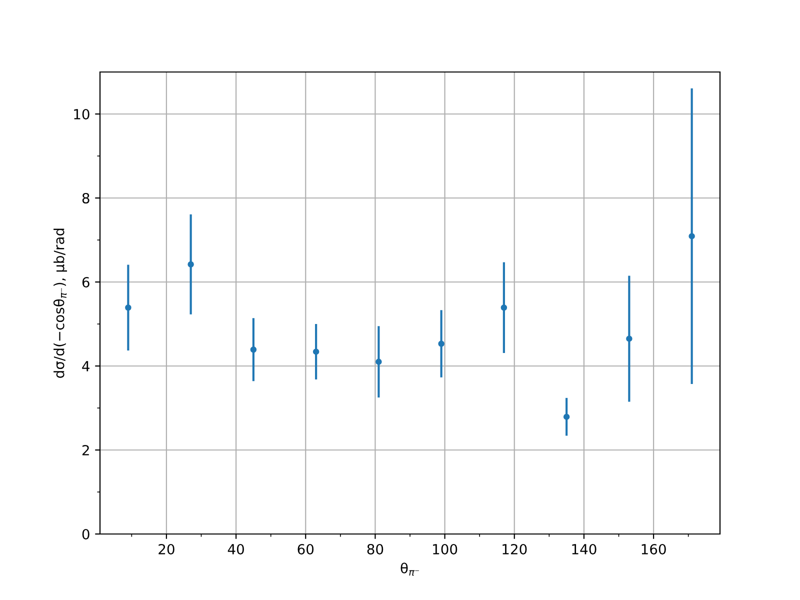 This screenshot has width=800, height=600. Describe the element at coordinates (85, 450) in the screenshot. I see `y-tick-label: 2` at that location.